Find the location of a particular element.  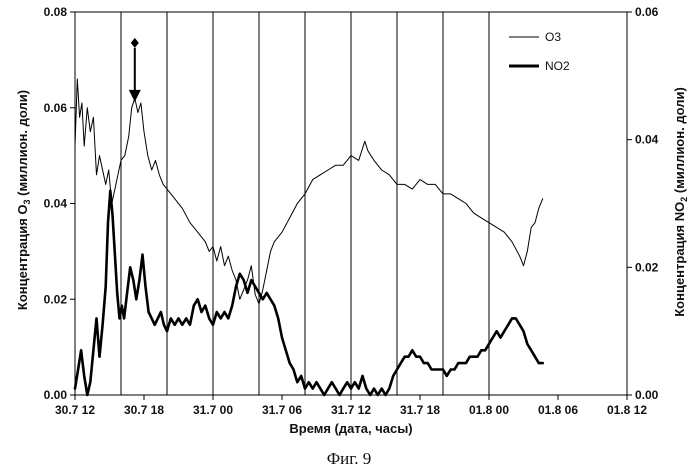

left-y-ticks: 0.00 0.02 0.04 0.06 0.08 is located at coordinates (59, 203).